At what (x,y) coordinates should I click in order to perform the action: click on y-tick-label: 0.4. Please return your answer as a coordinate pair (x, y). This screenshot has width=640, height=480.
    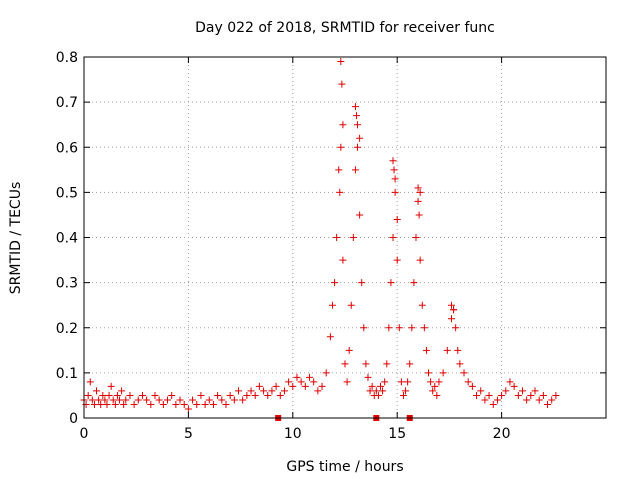
    Looking at the image, I should click on (67, 239).